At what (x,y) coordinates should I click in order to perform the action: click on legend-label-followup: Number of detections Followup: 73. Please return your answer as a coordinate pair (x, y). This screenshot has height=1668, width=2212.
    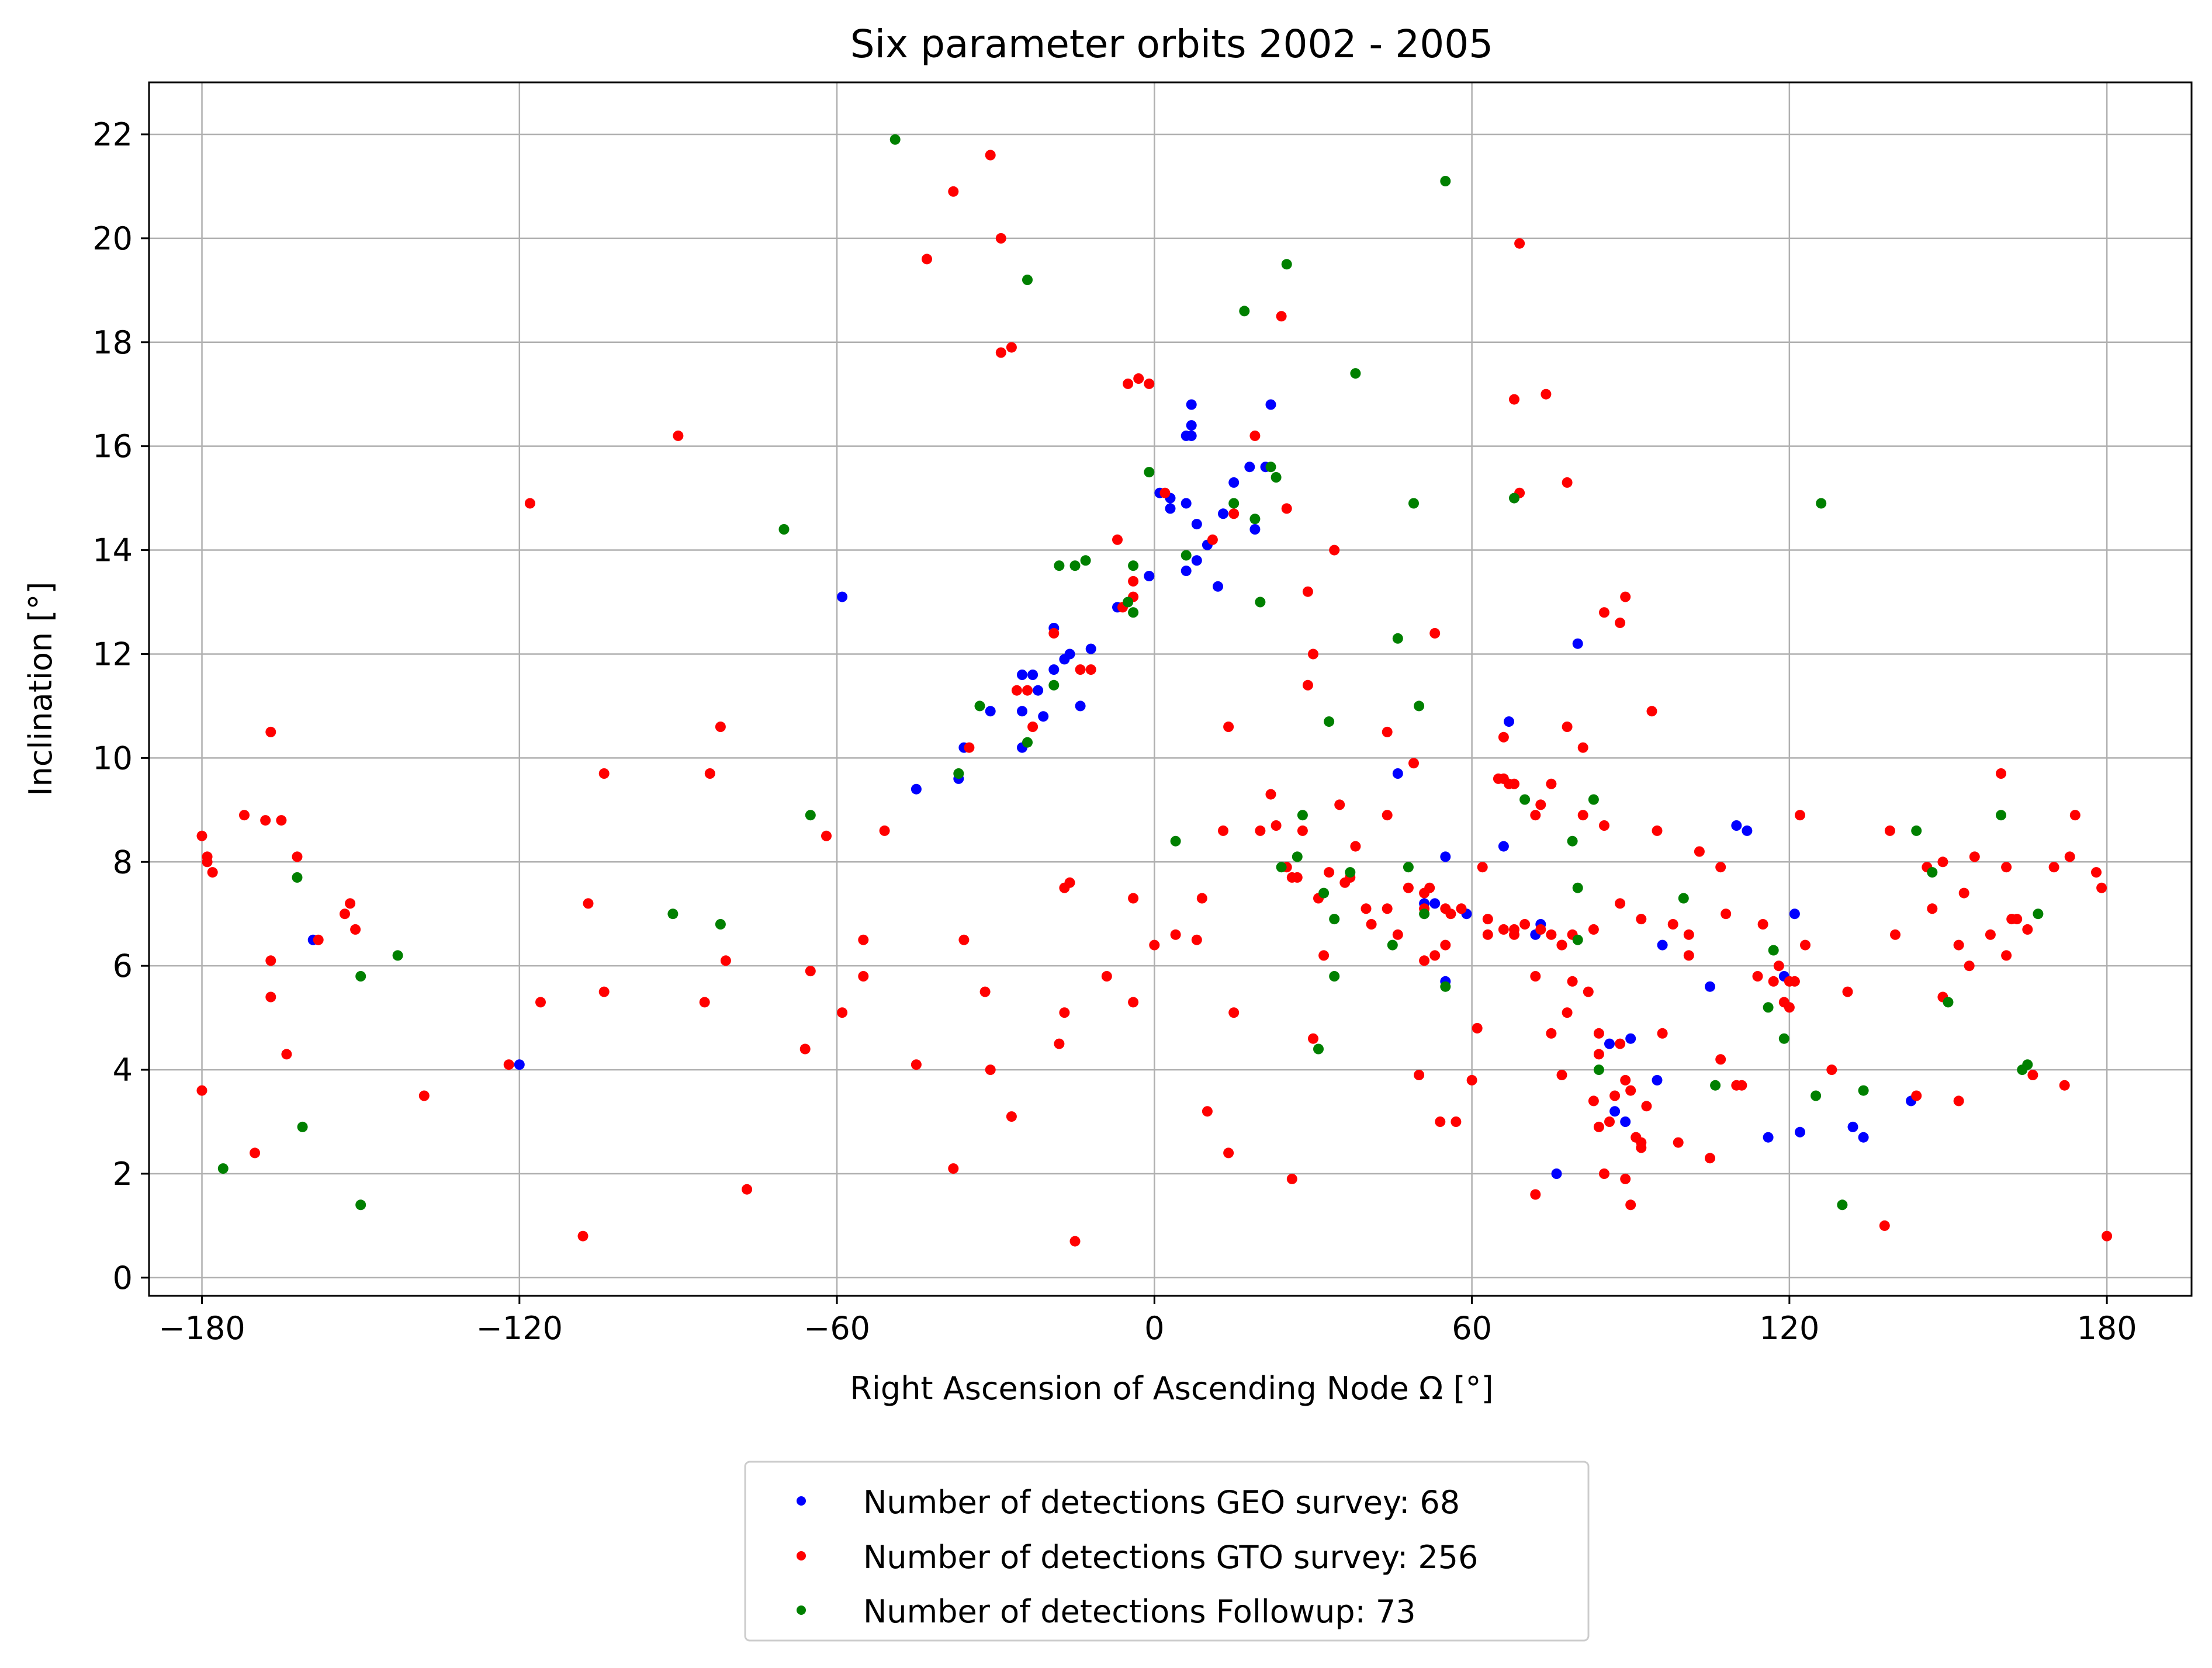
    Looking at the image, I should click on (1139, 1611).